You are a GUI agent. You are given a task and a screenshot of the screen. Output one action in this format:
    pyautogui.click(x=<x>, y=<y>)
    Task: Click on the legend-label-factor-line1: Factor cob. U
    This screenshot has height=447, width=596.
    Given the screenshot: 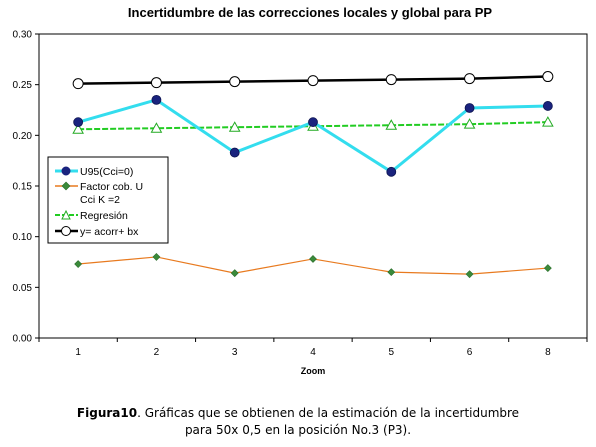 What is the action you would take?
    pyautogui.click(x=111, y=187)
    